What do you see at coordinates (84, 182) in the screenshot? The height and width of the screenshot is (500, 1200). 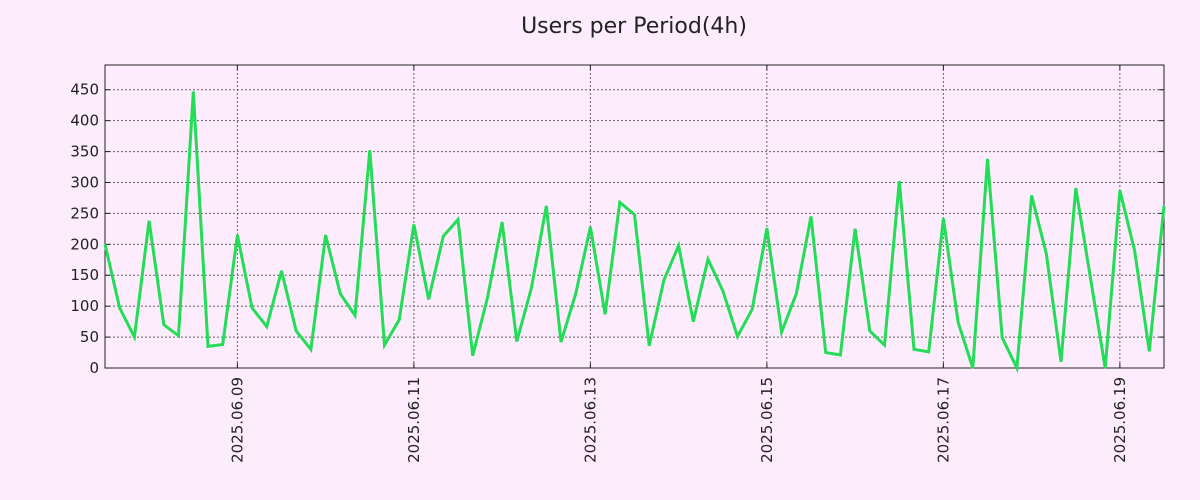 I see `y-tick-label: 300` at bounding box center [84, 182].